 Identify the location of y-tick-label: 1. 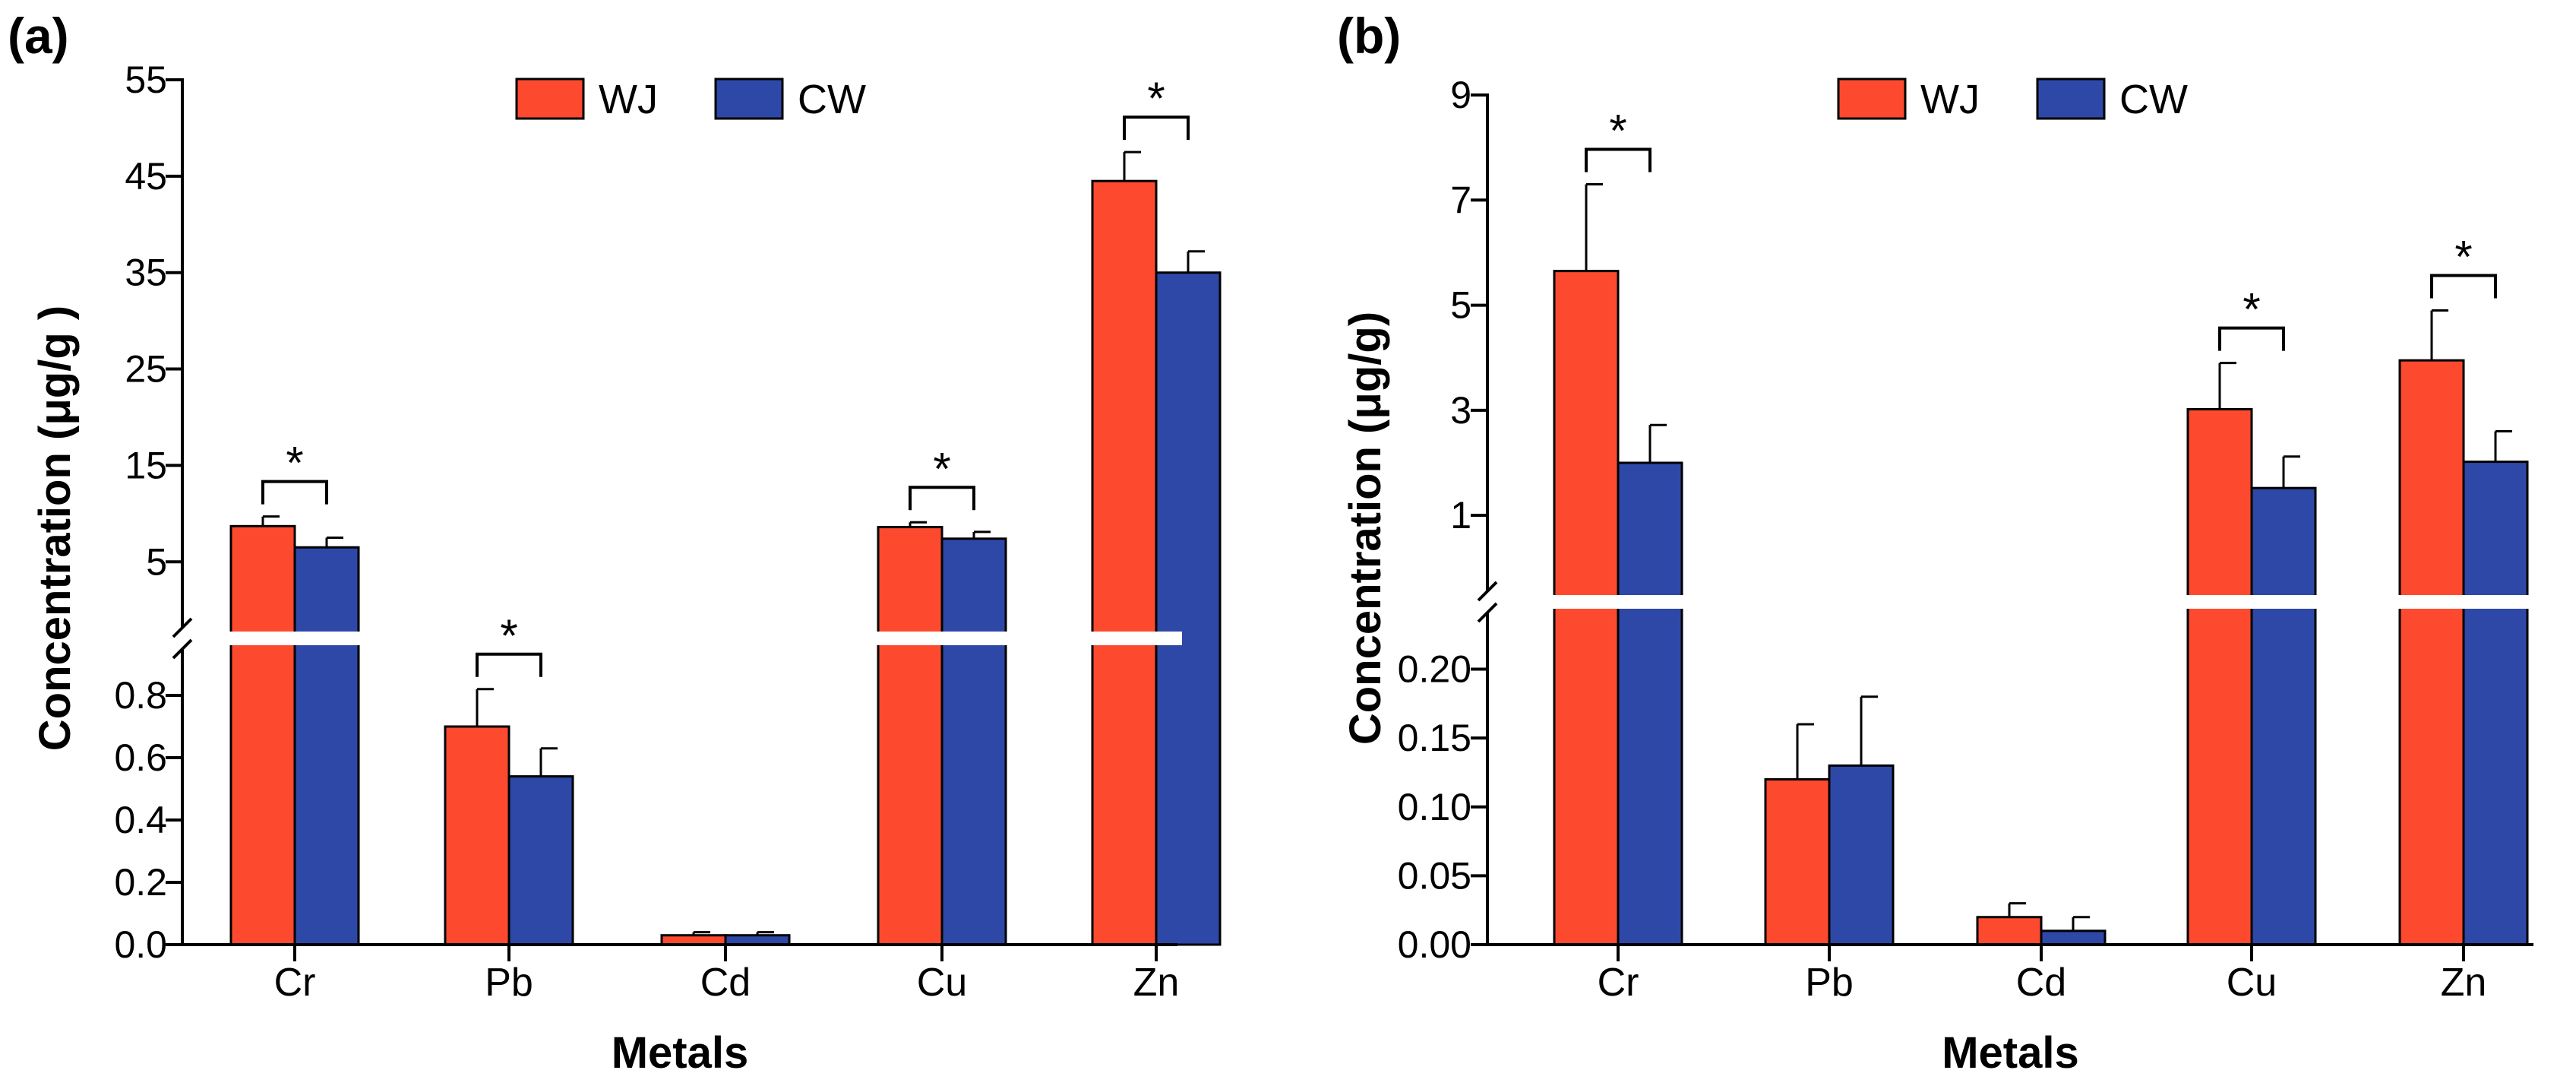
(1460, 516).